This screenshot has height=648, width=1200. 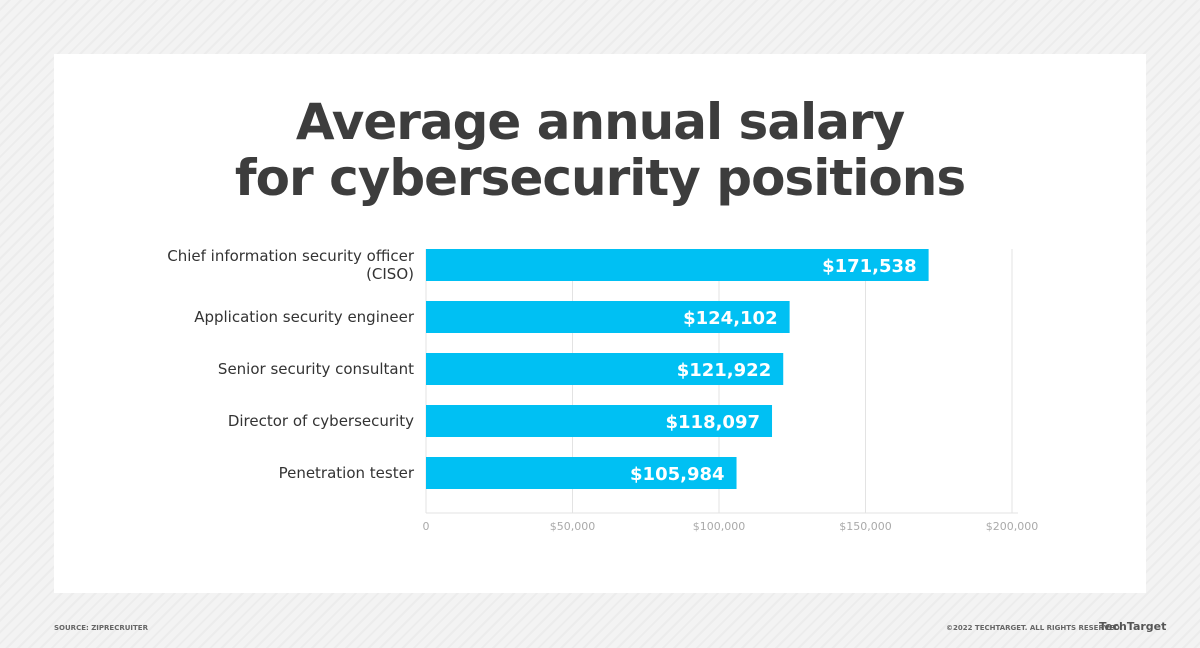 What do you see at coordinates (426, 526) in the screenshot?
I see `x-tick-label: 0` at bounding box center [426, 526].